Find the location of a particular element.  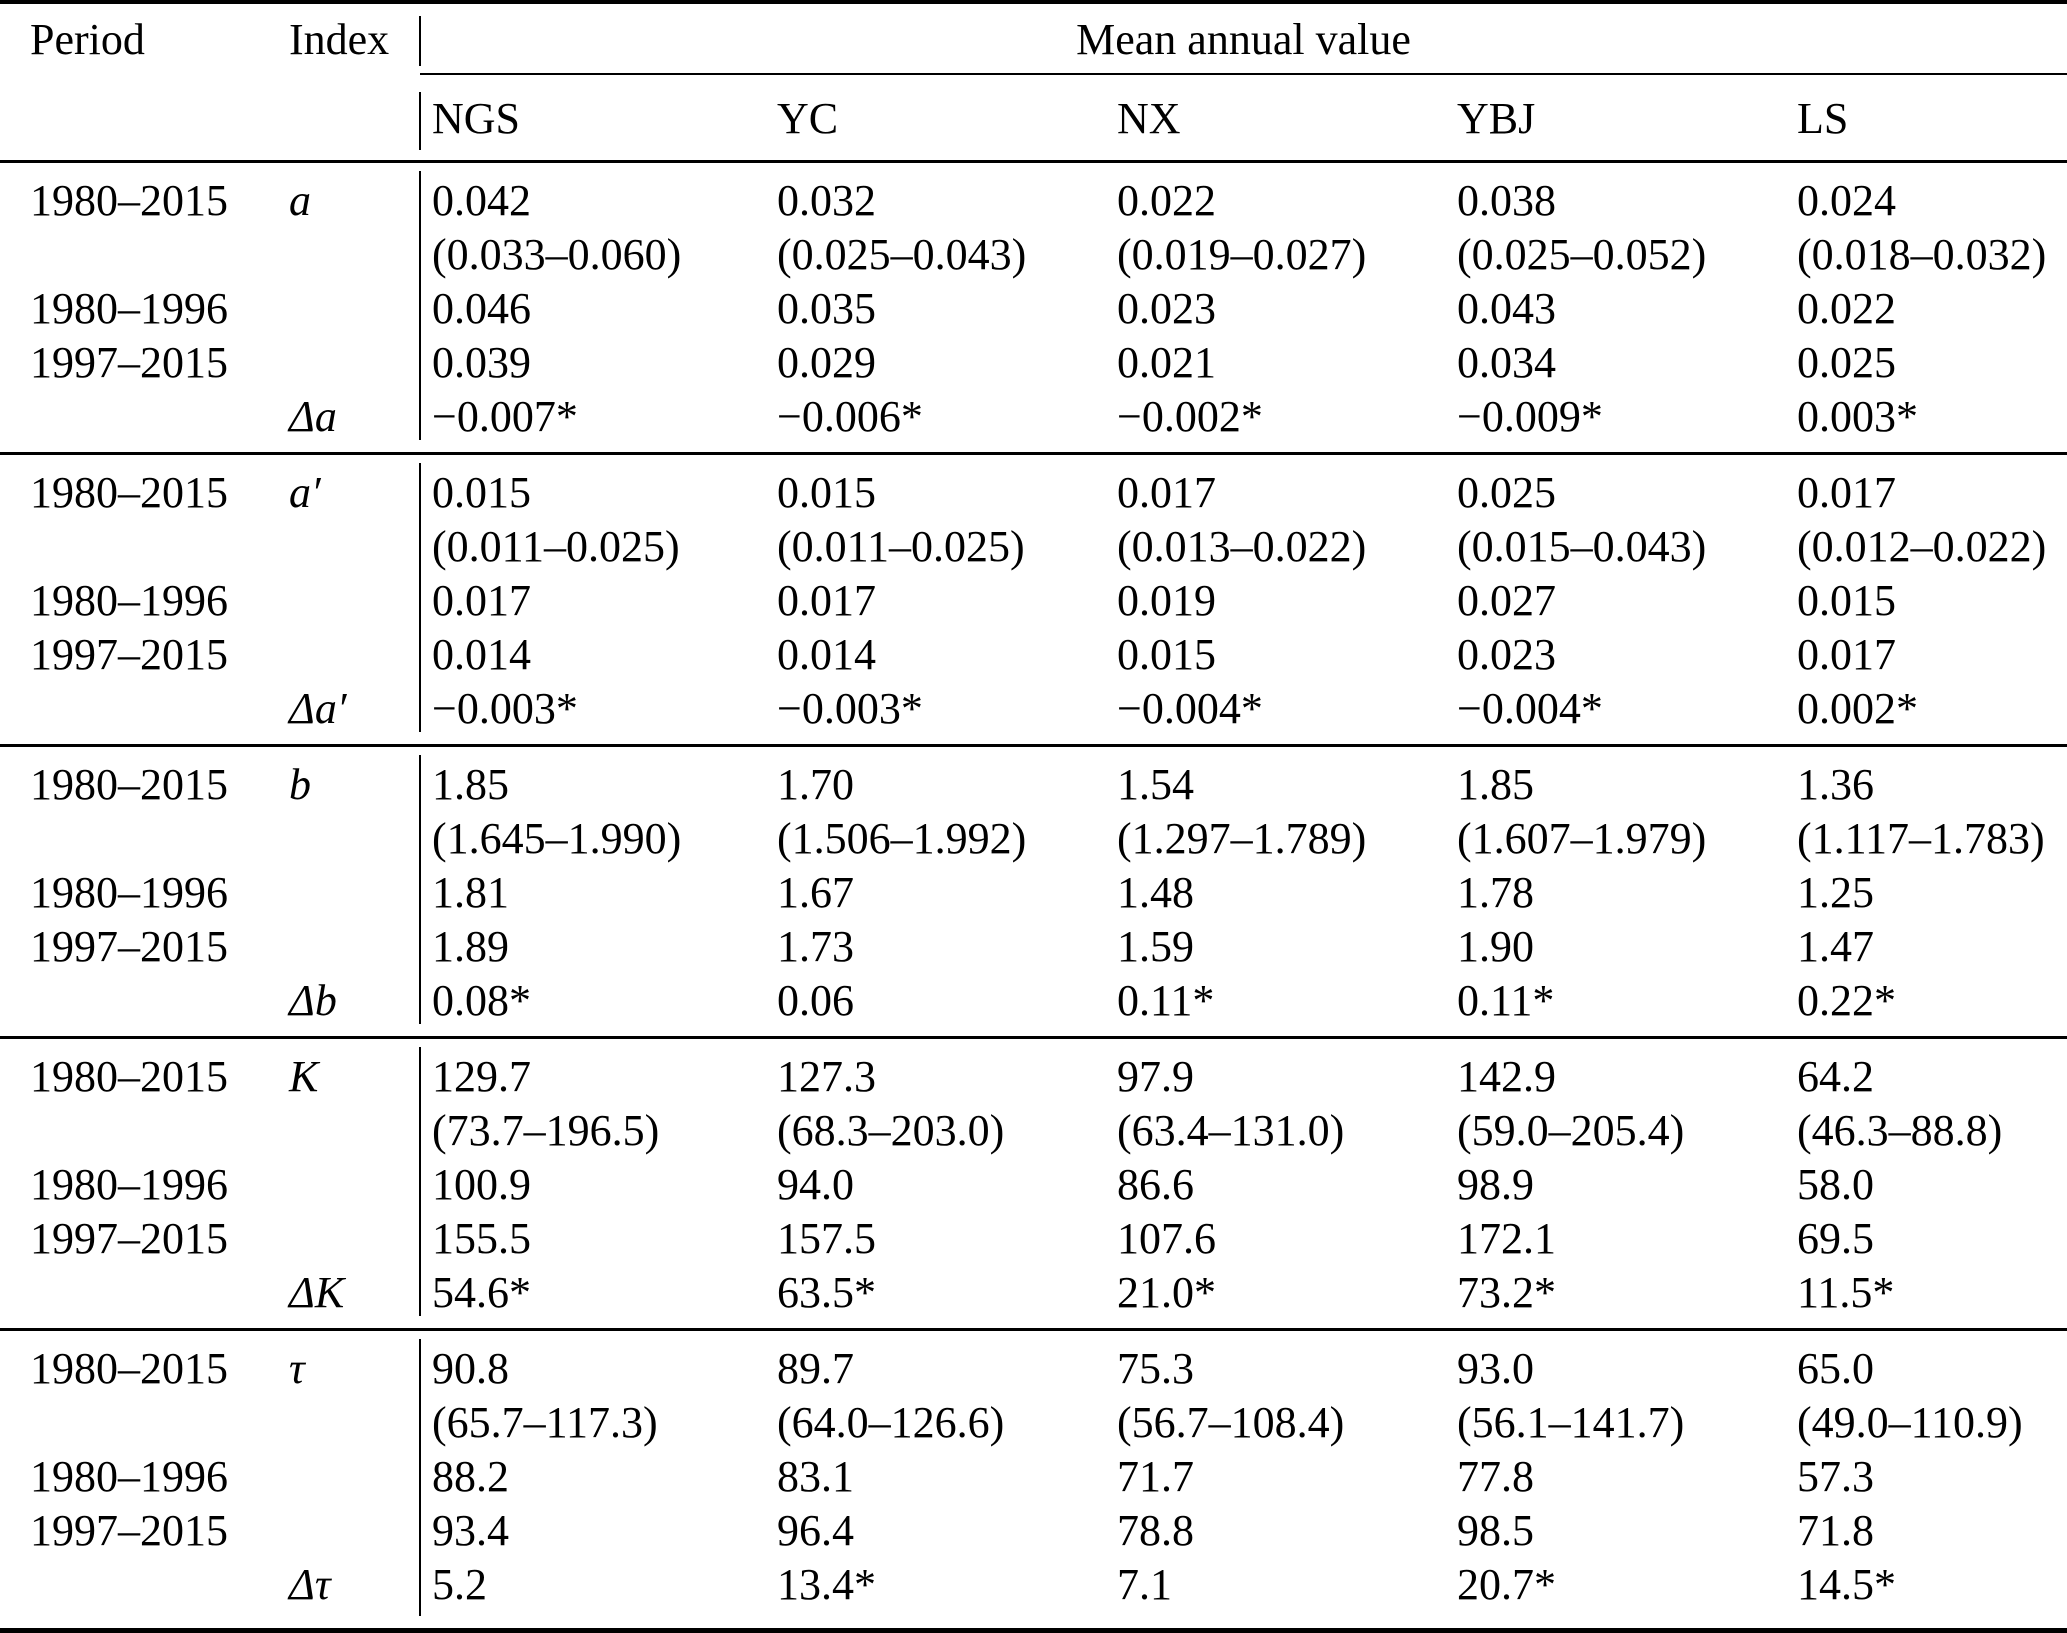

value-cell: 100.9 is located at coordinates (481, 1184).